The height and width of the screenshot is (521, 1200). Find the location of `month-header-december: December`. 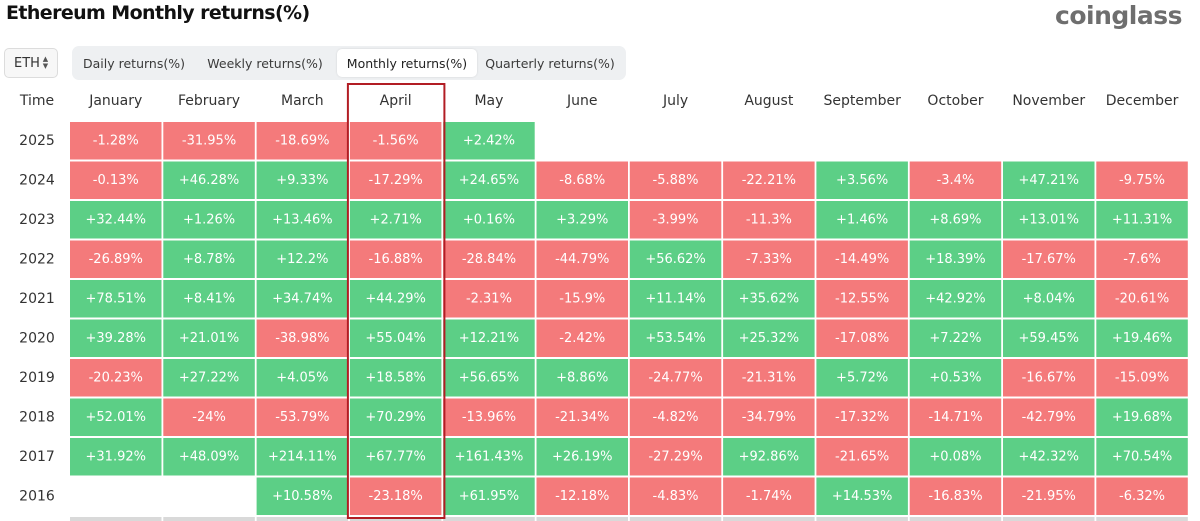

month-header-december: December is located at coordinates (1142, 101).